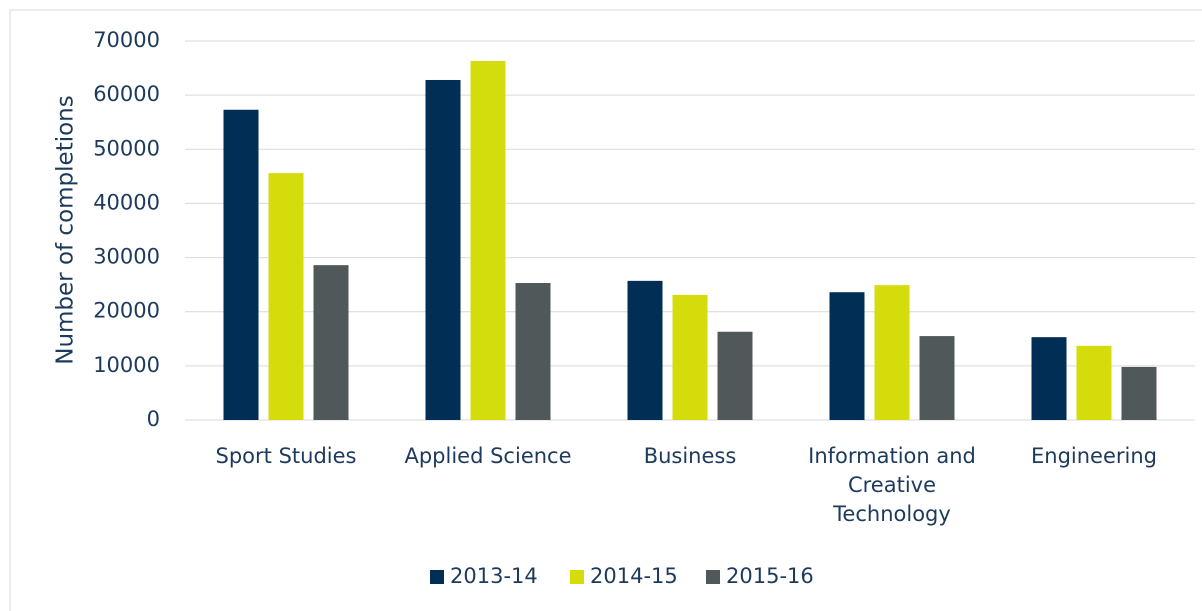  Describe the element at coordinates (488, 456) in the screenshot. I see `x-tick-label: Applied Science` at that location.